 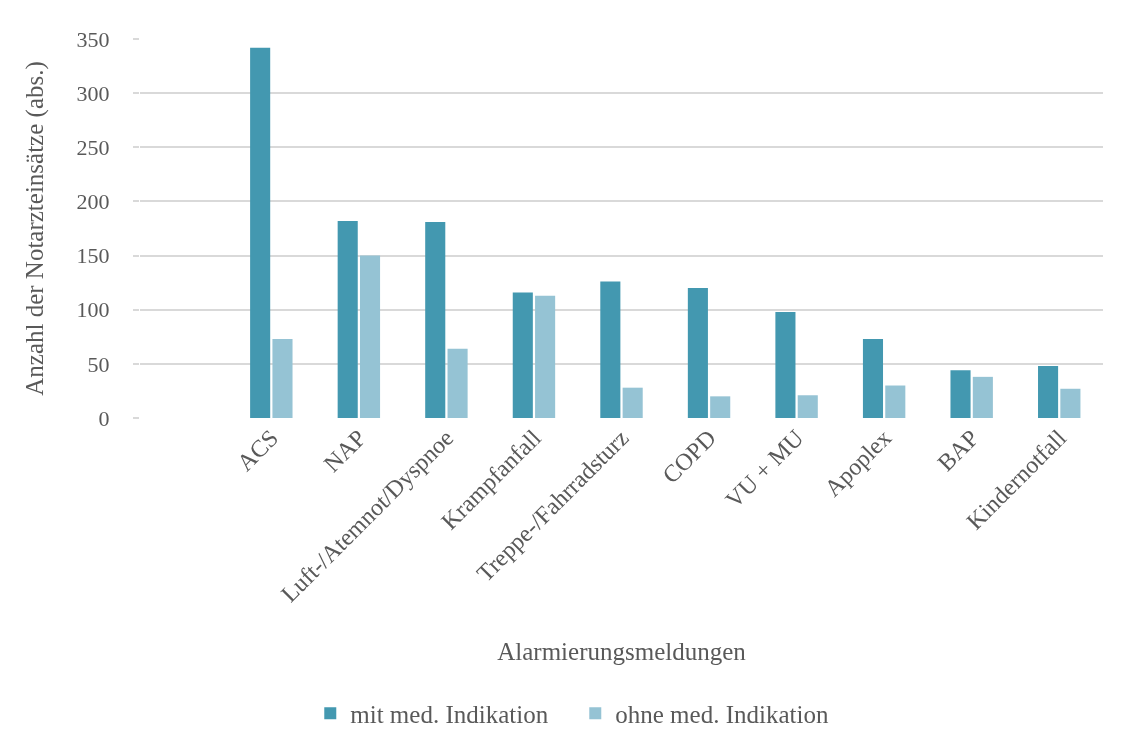 What do you see at coordinates (93, 256) in the screenshot?
I see `y-tick-label: 150` at bounding box center [93, 256].